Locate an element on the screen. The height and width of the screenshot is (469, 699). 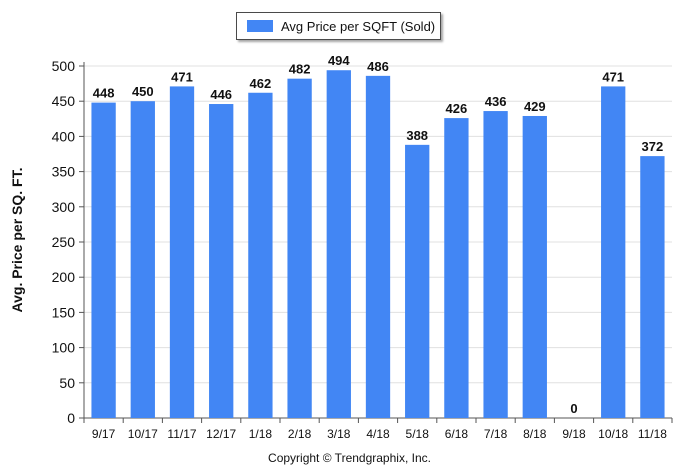
data-label: 486 is located at coordinates (378, 66).